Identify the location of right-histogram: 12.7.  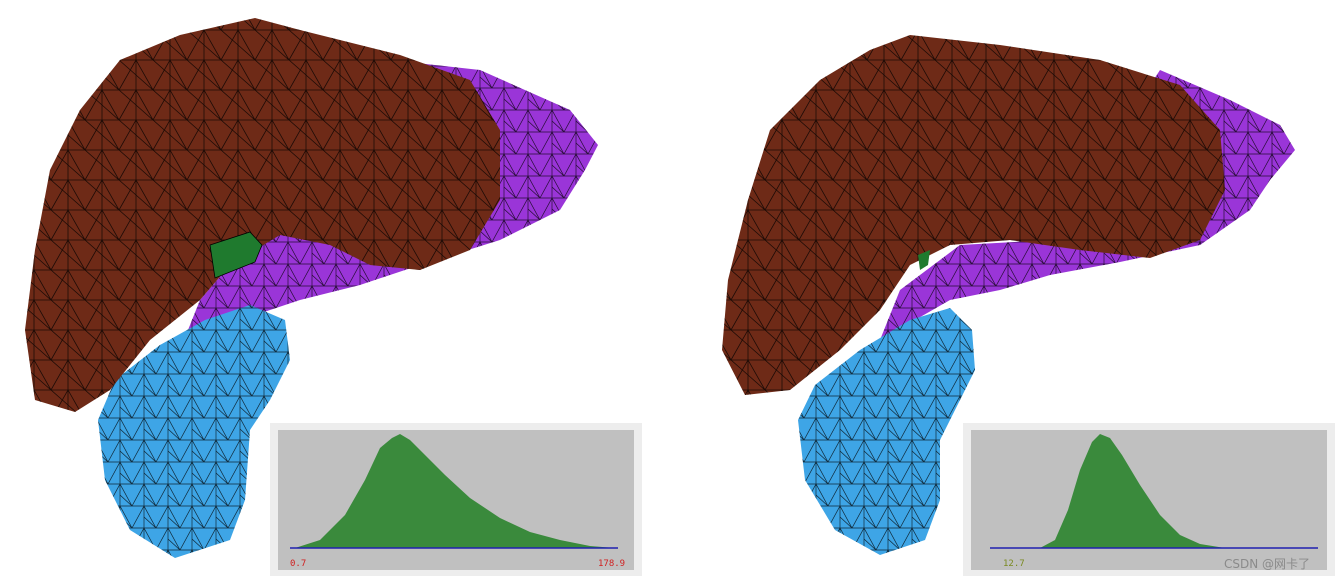
(1149, 499).